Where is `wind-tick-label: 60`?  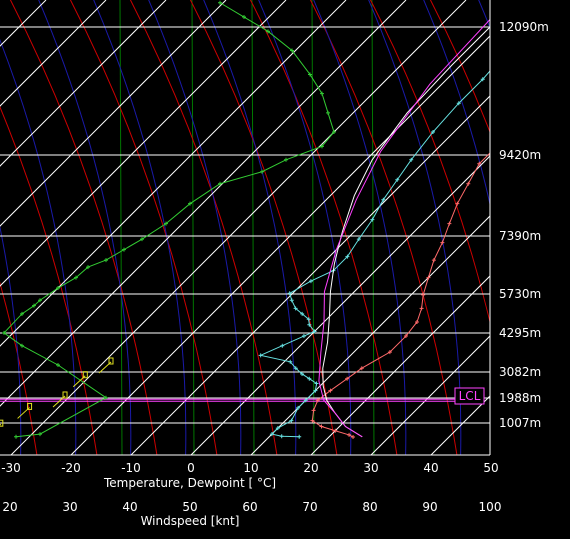 wind-tick-label: 60 is located at coordinates (249, 507).